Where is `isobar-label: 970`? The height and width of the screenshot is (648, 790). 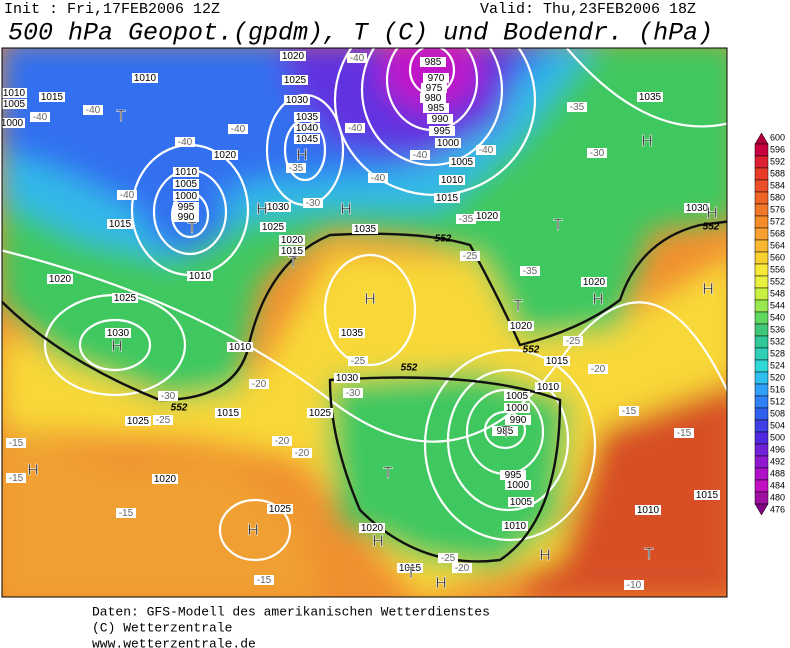
isobar-label: 970 is located at coordinates (436, 78).